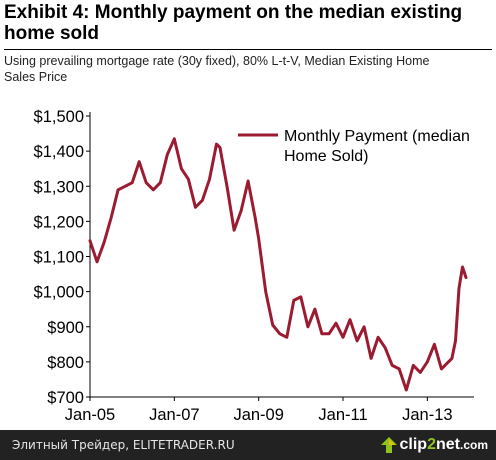 This screenshot has width=496, height=460. What do you see at coordinates (377, 136) in the screenshot?
I see `legend-label-line-1: Monthly Payment (median` at bounding box center [377, 136].